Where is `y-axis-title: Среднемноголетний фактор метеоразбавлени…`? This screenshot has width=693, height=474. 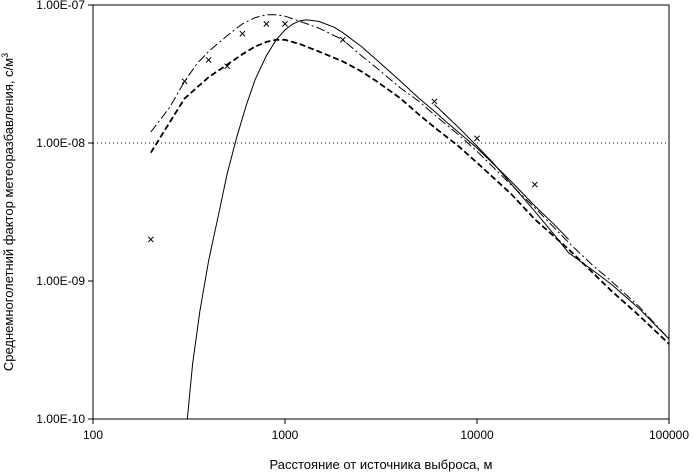
y-axis-title: Среднемноголетний фактор метеоразбавлени… is located at coordinates (8, 212).